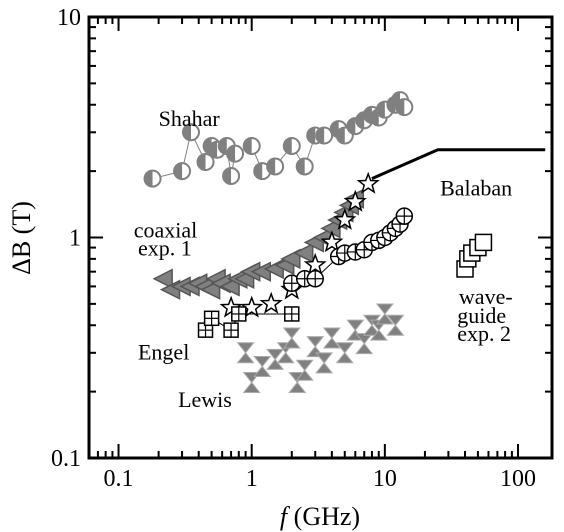 The height and width of the screenshot is (532, 564). What do you see at coordinates (484, 333) in the screenshot?
I see `annotation-label: exp. 2` at bounding box center [484, 333].